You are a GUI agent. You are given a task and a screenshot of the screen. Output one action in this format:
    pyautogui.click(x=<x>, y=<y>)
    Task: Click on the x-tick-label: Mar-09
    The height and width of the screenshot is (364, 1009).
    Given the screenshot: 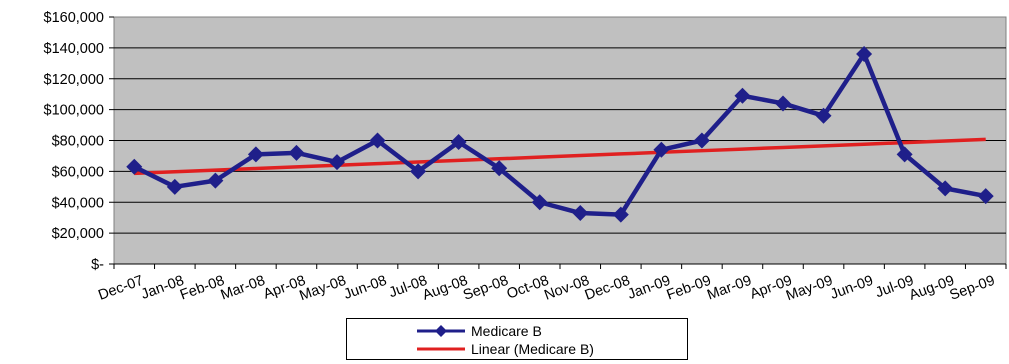 What is the action you would take?
    pyautogui.click(x=729, y=288)
    